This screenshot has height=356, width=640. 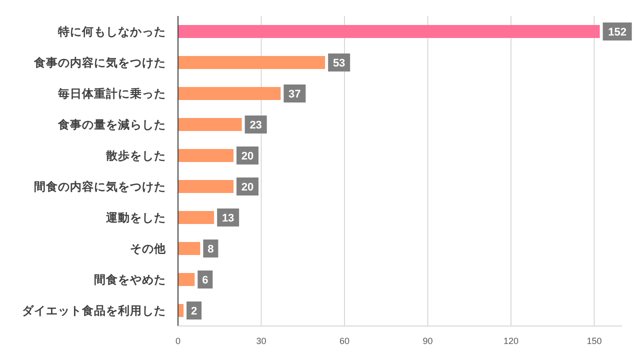 What do you see at coordinates (111, 93) in the screenshot?
I see `y-tick-label: 毎日体重計に乗った` at bounding box center [111, 93].